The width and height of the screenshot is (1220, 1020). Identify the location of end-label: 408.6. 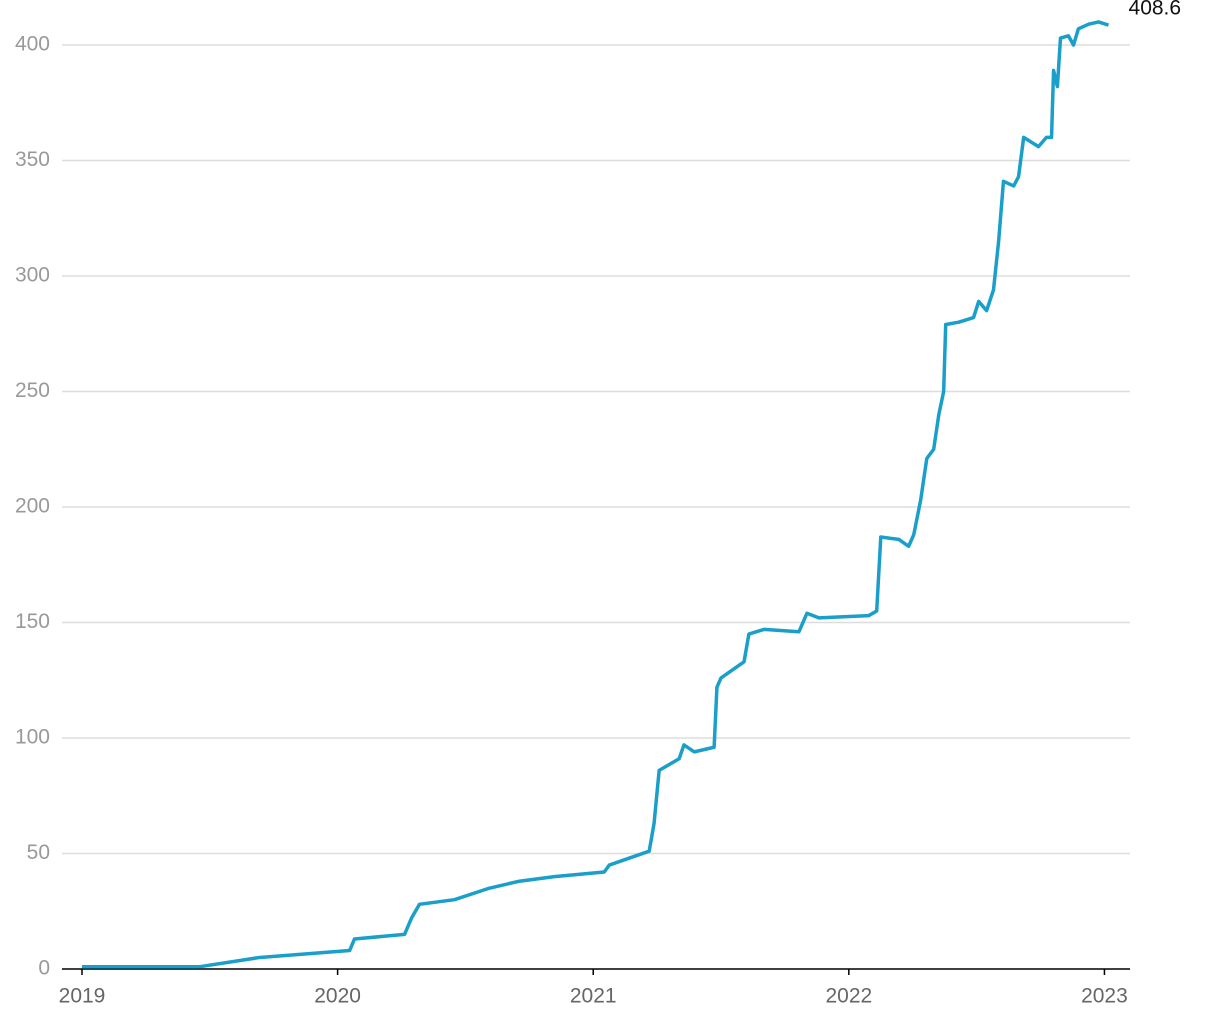
(1155, 10).